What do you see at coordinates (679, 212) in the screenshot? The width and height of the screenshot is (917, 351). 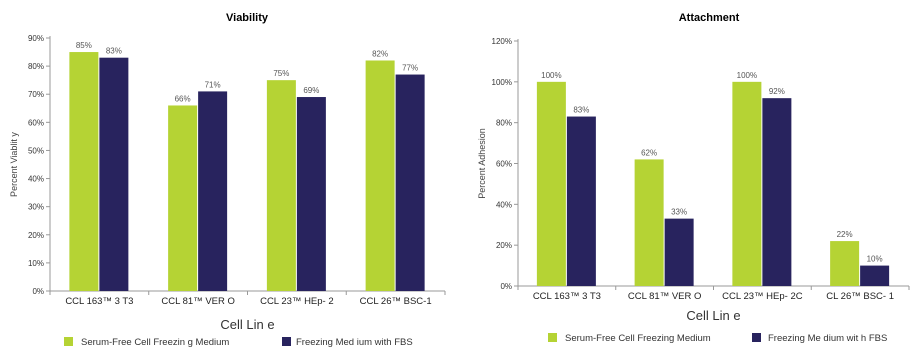 I see `data-label: 33%` at bounding box center [679, 212].